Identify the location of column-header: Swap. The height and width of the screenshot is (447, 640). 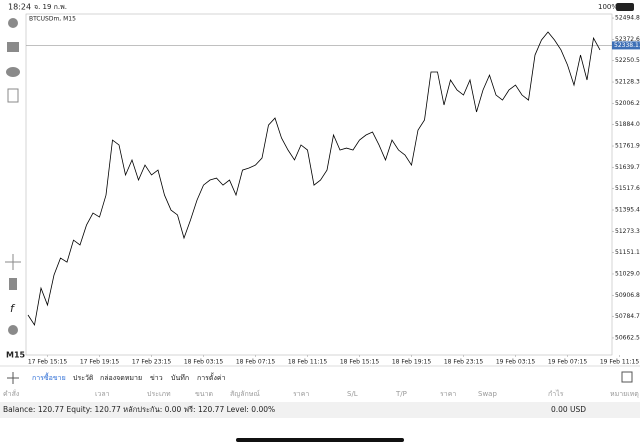
(487, 394).